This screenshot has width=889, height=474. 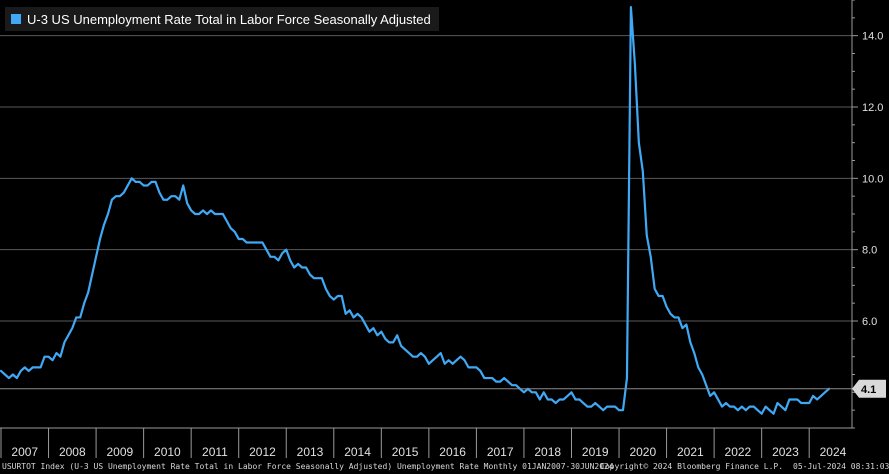 I want to click on x-tick-label: 2013, so click(x=310, y=452).